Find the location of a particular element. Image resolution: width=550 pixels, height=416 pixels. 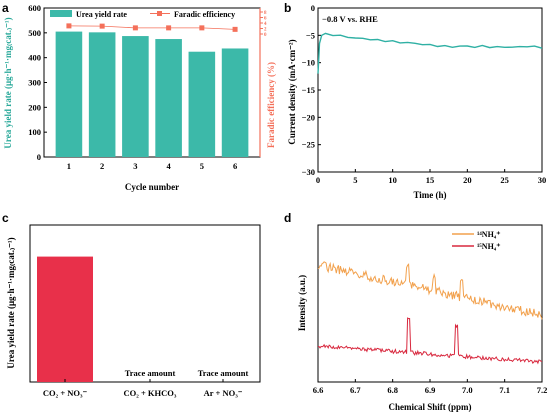

panel-a-ylabel-right: Faradic efficiency (%) is located at coordinates (271, 105).